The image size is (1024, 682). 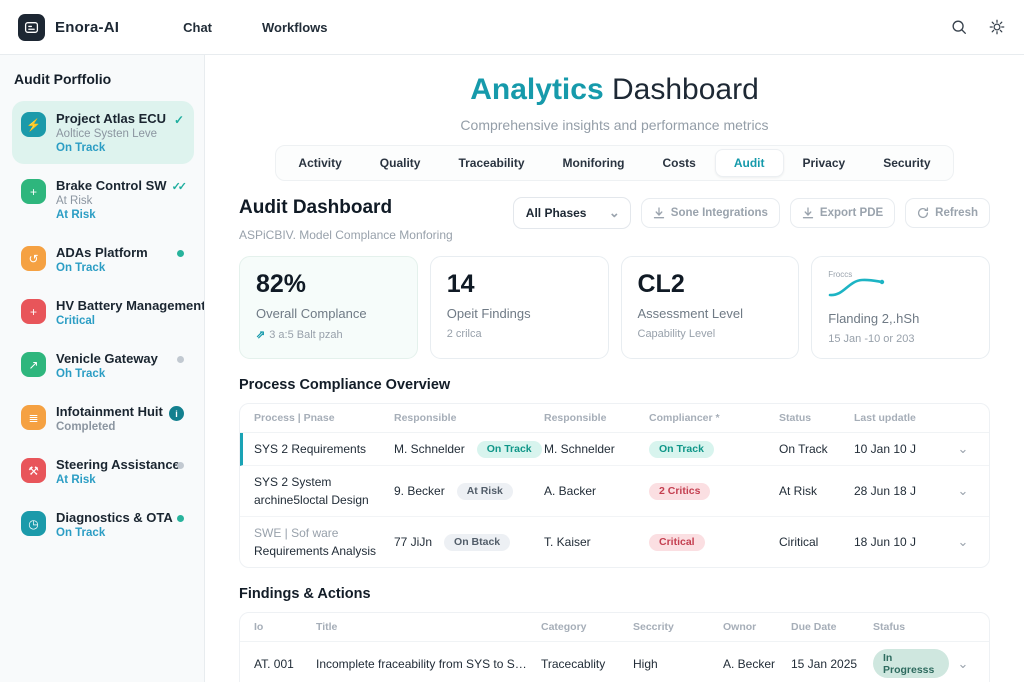 I want to click on tab-traceability: Traceability, so click(x=491, y=163).